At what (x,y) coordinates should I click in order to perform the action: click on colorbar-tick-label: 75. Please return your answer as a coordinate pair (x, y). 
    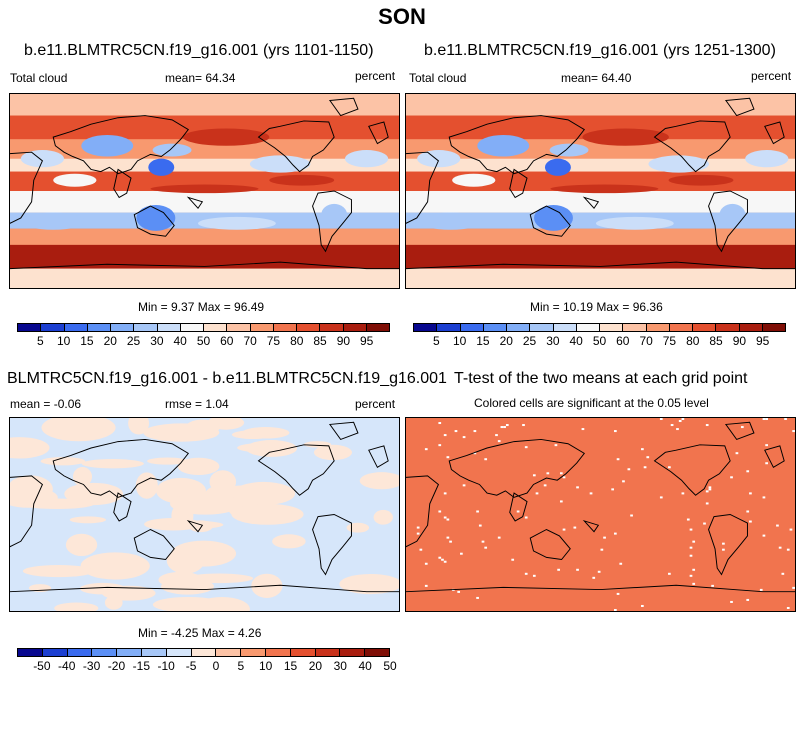
    Looking at the image, I should click on (669, 341).